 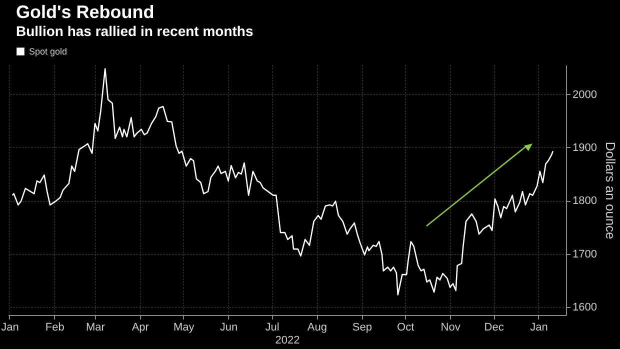 What do you see at coordinates (85, 12) in the screenshot?
I see `chart-title: Gold's Rebound` at bounding box center [85, 12].